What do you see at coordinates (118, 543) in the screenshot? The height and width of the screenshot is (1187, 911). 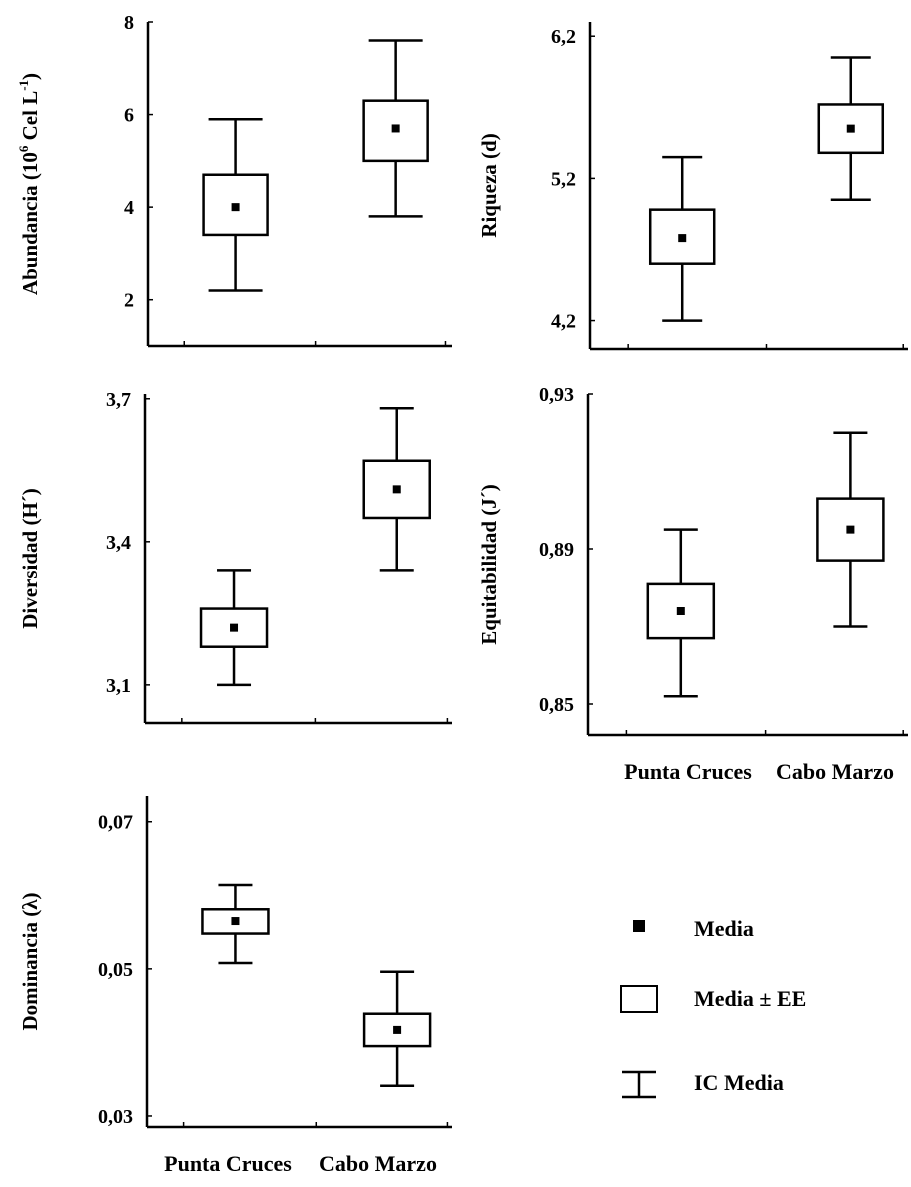 I see `y-tick-label: 3,4` at bounding box center [118, 543].